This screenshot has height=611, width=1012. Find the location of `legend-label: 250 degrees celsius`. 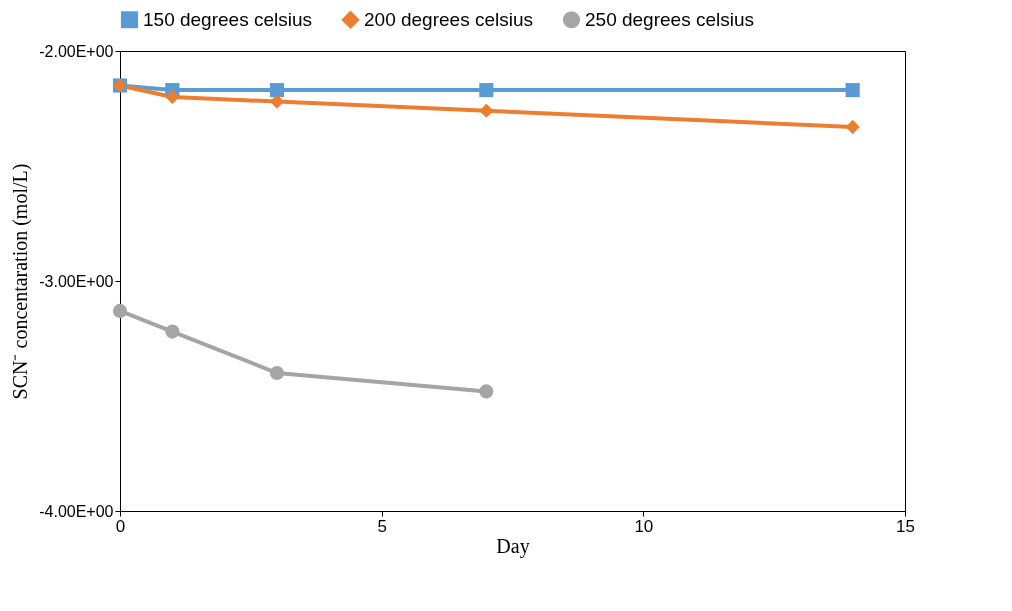

legend-label: 250 degrees celsius is located at coordinates (669, 19).